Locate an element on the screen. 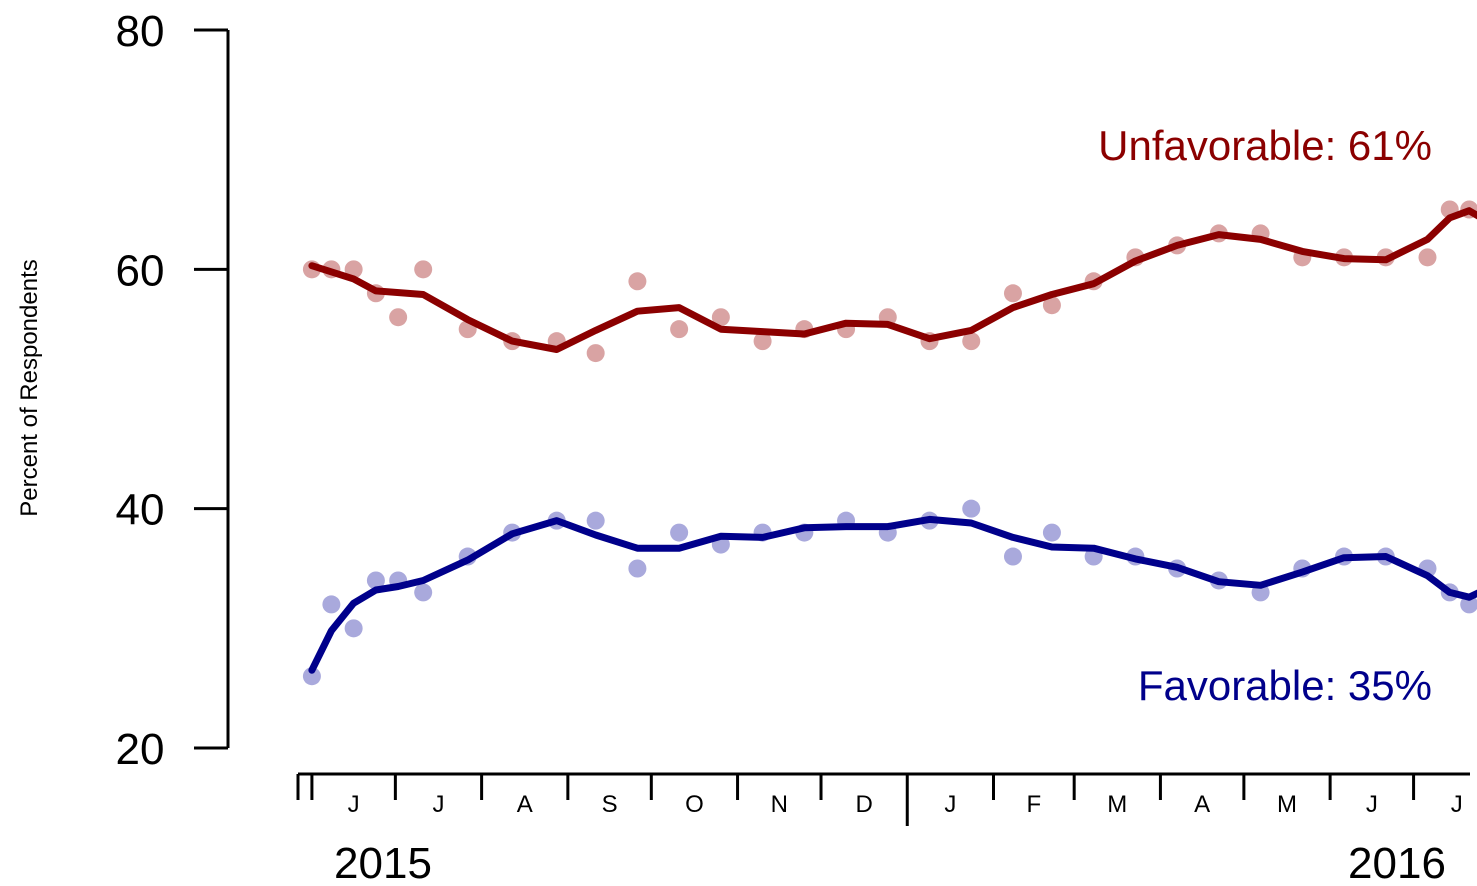 Image resolution: width=1477 pixels, height=886 pixels. unfavorable-trend-line is located at coordinates (892, 280).